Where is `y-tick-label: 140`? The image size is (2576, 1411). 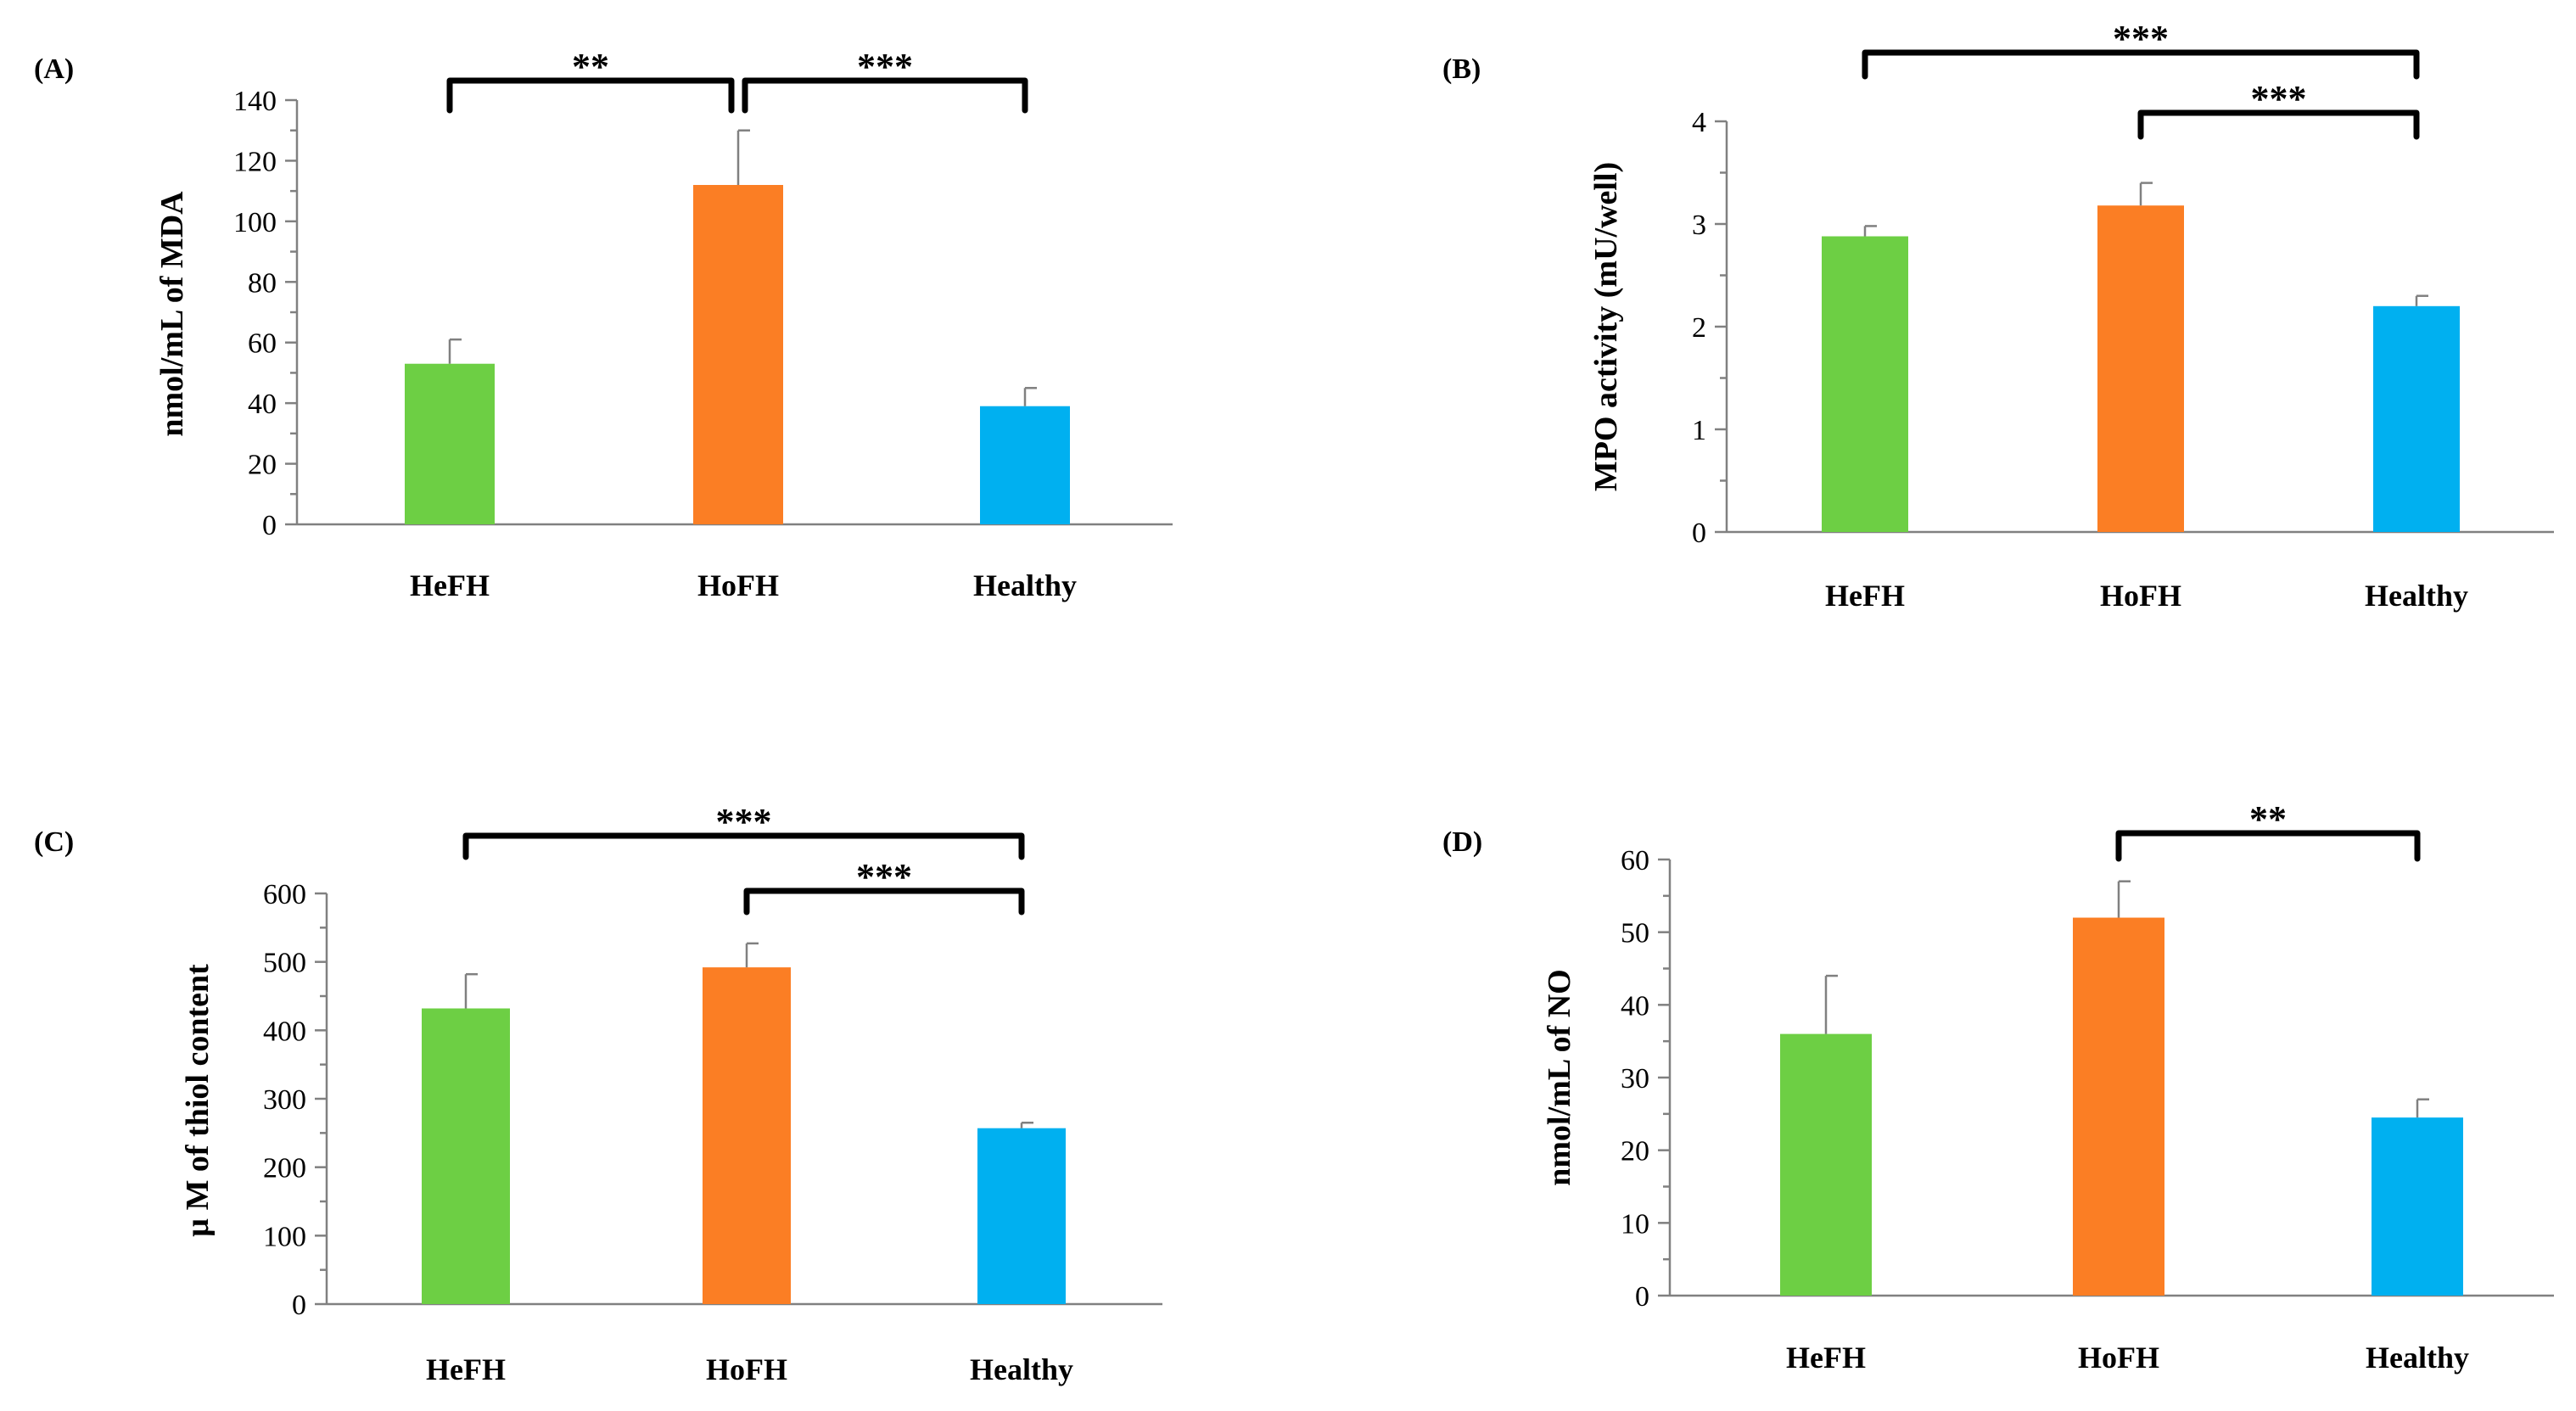
y-tick-label: 140 is located at coordinates (255, 101).